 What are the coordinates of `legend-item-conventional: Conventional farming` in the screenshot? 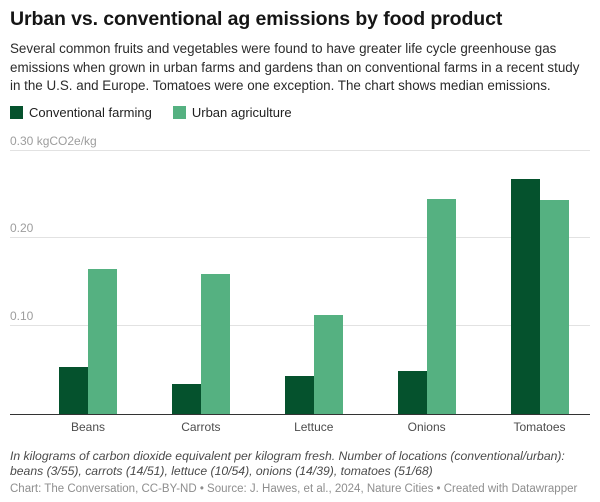 It's located at (81, 112).